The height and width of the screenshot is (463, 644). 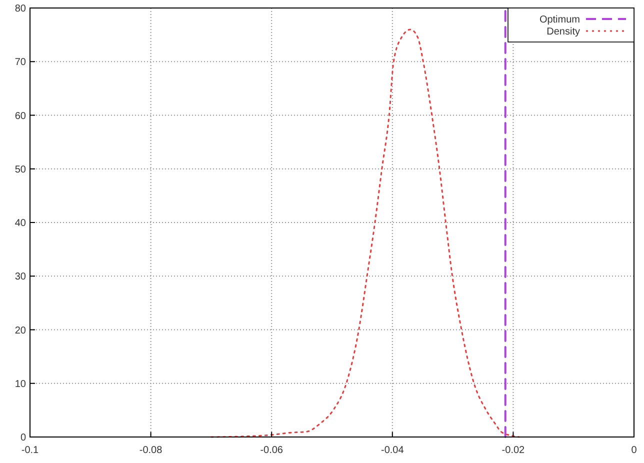 What do you see at coordinates (20, 116) in the screenshot?
I see `y-tick-label: 60` at bounding box center [20, 116].